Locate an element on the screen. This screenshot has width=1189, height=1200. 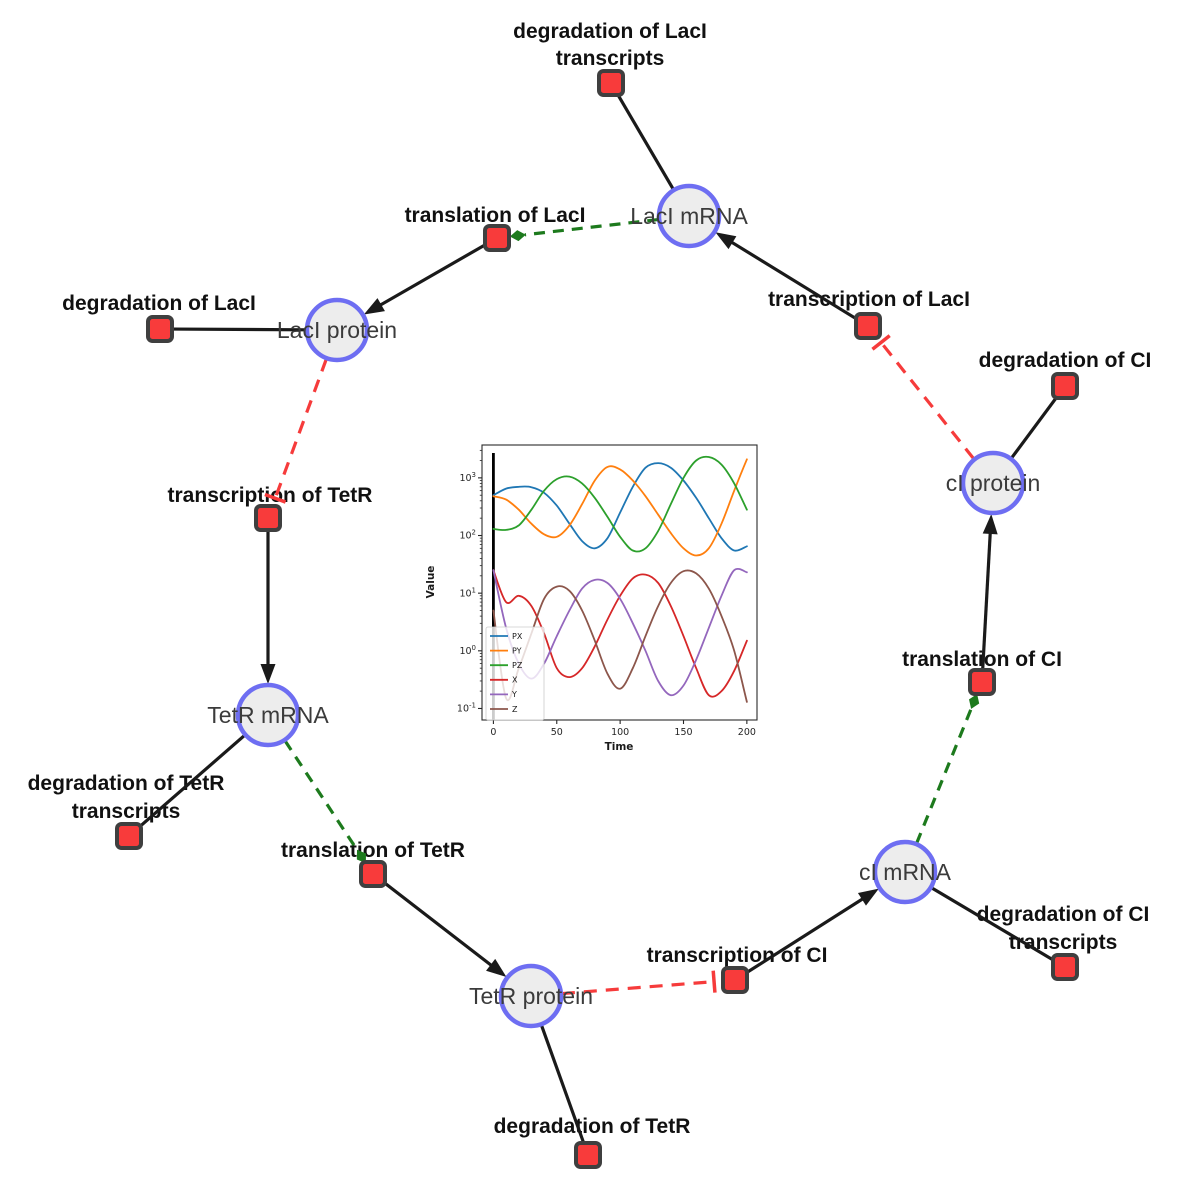
species-label-ci_protein: cI protein is located at coordinates (993, 483).